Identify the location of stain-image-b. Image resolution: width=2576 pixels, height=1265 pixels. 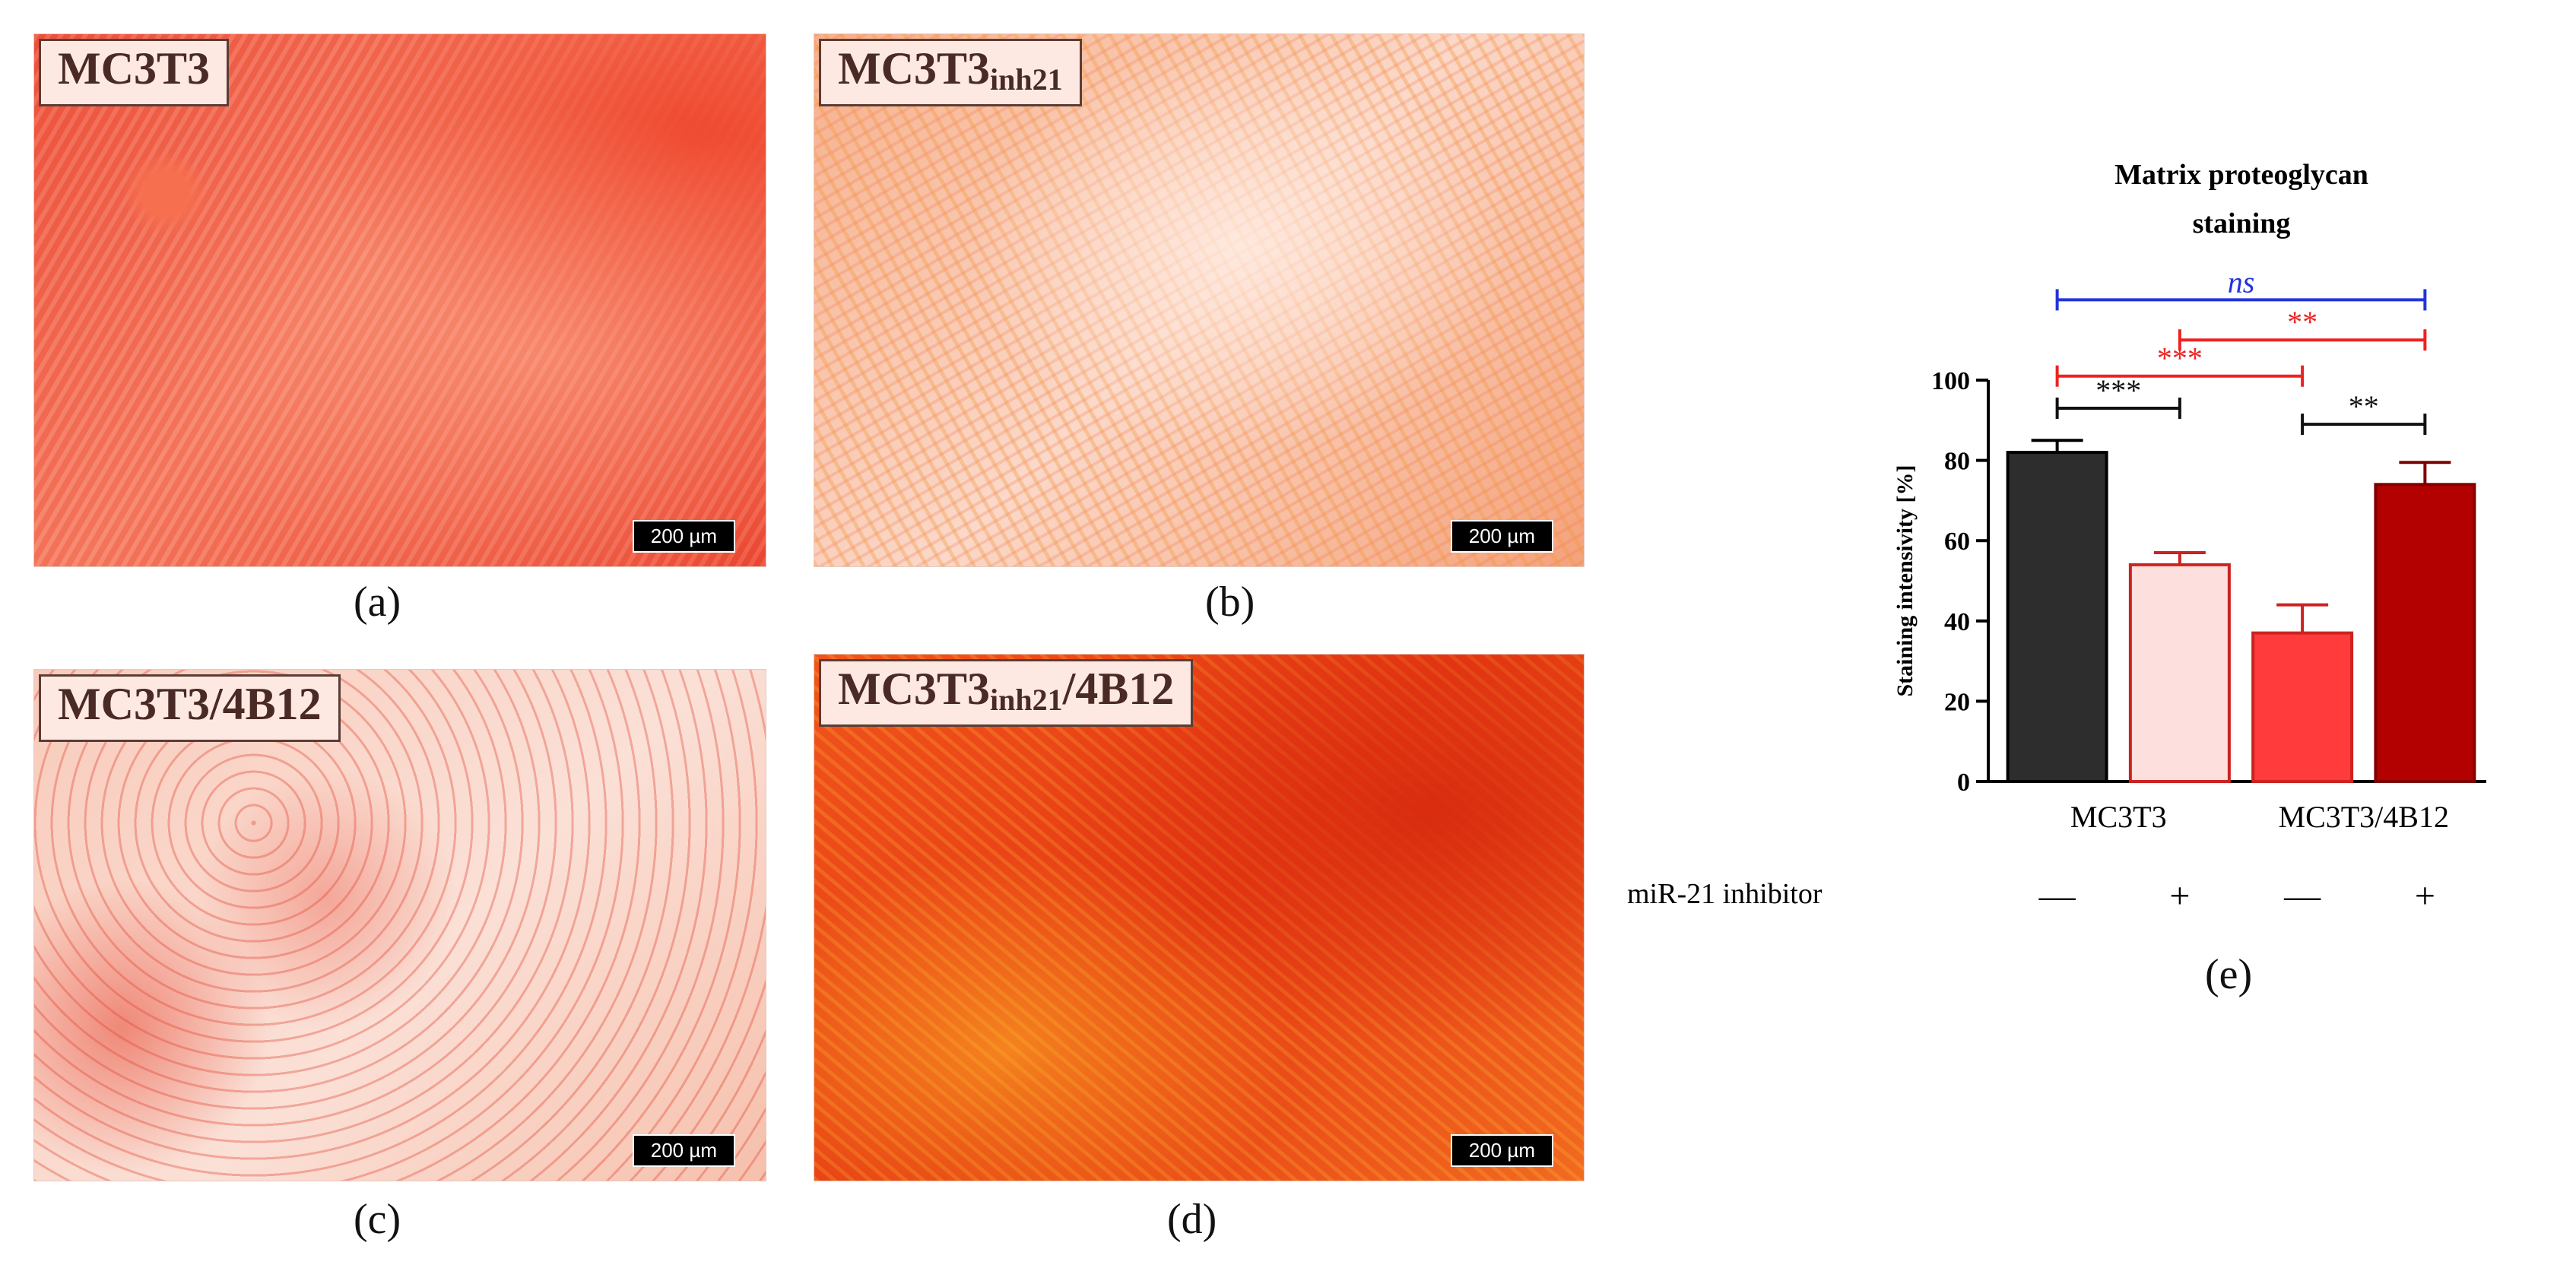
(1199, 300).